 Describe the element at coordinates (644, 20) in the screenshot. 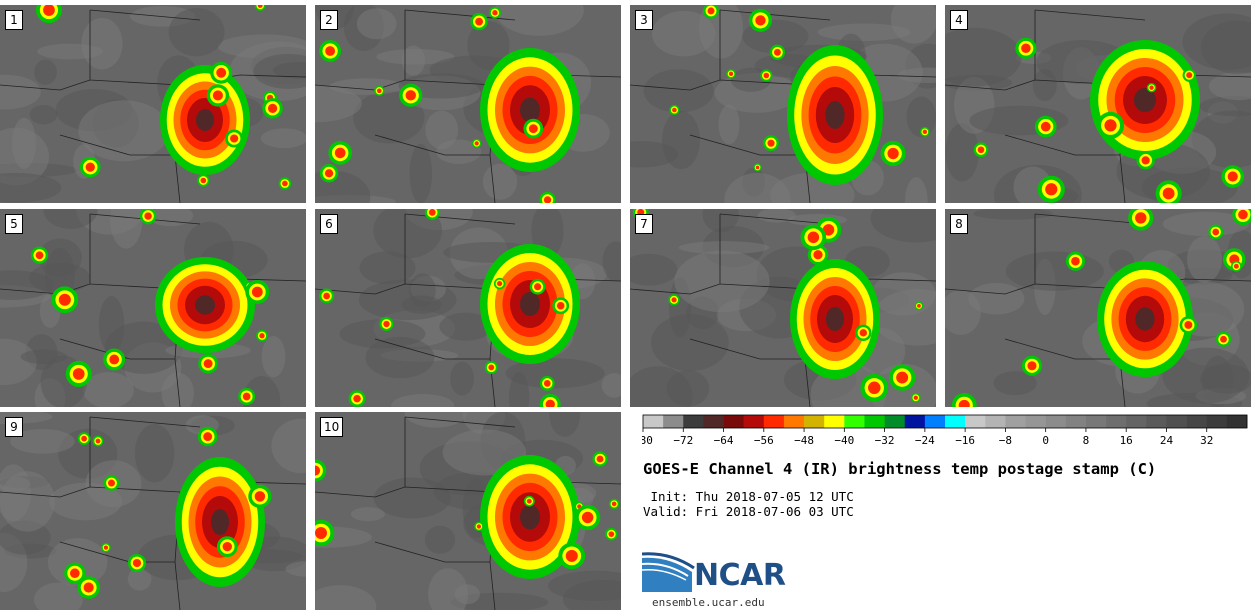

I see `panel-number-label: 3` at that location.